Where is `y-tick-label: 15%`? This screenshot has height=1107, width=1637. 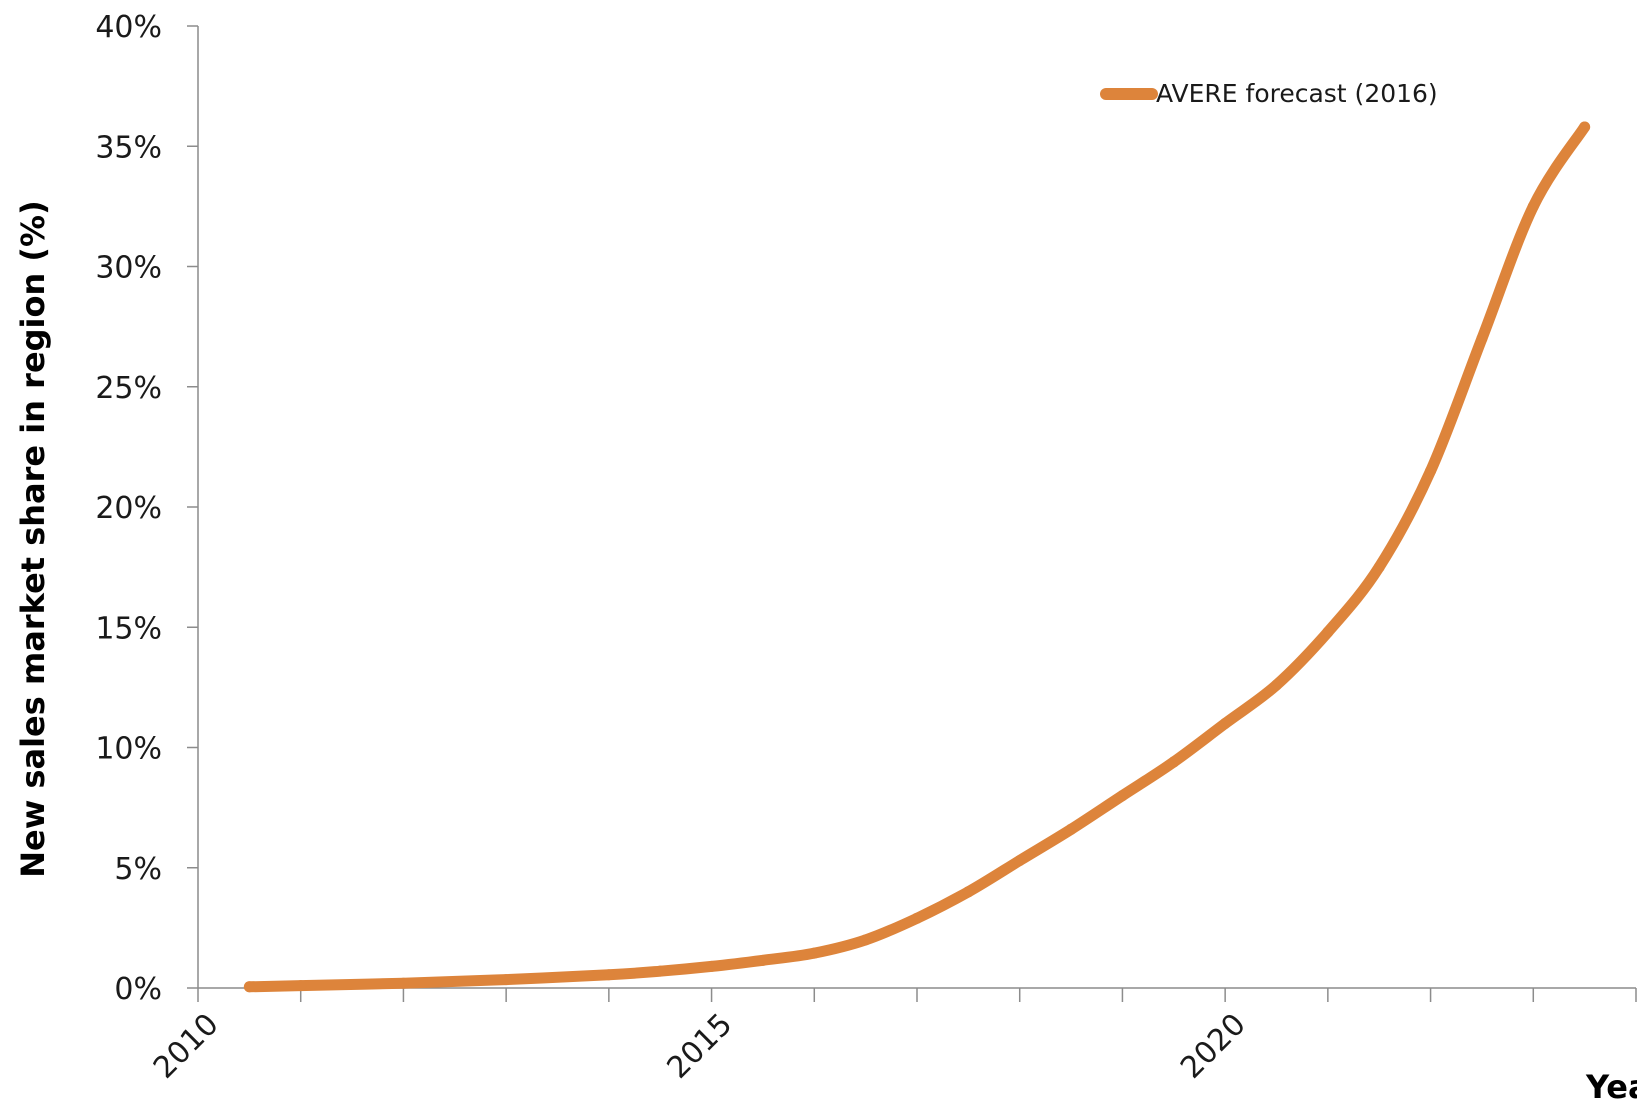 y-tick-label: 15% is located at coordinates (128, 628).